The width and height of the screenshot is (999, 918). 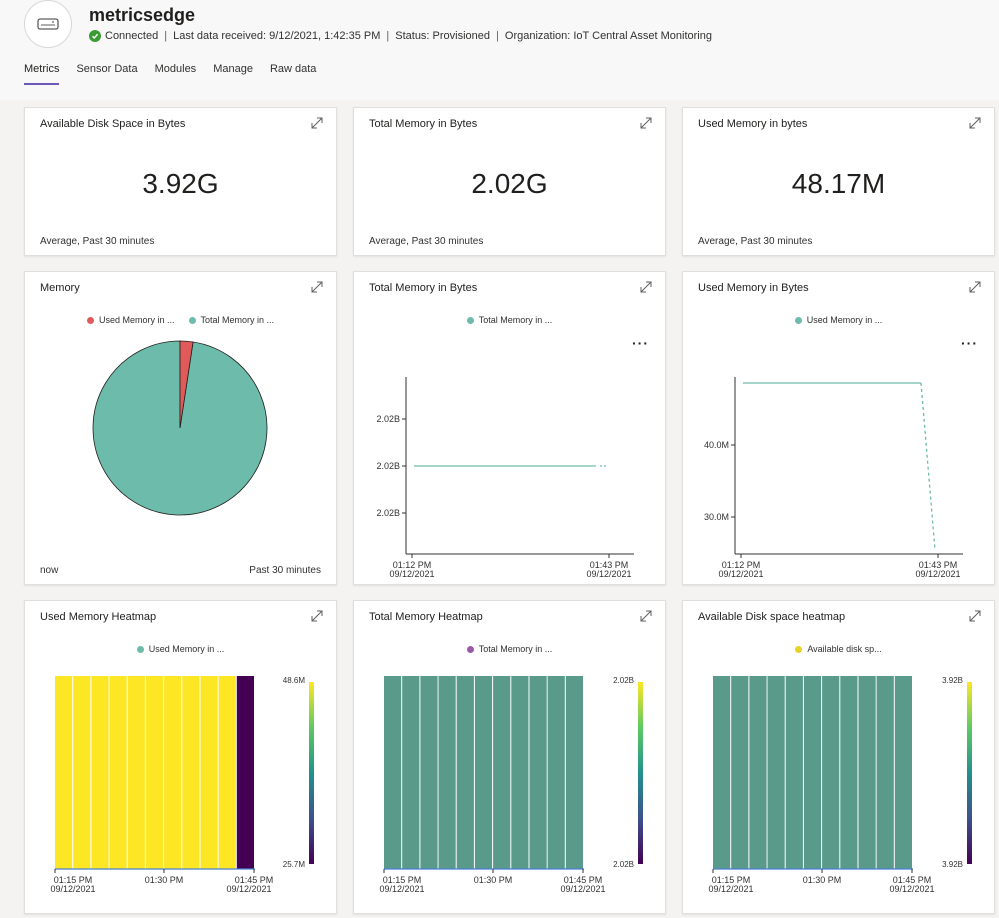 What do you see at coordinates (293, 69) in the screenshot?
I see `tab-raw-data: Raw data` at bounding box center [293, 69].